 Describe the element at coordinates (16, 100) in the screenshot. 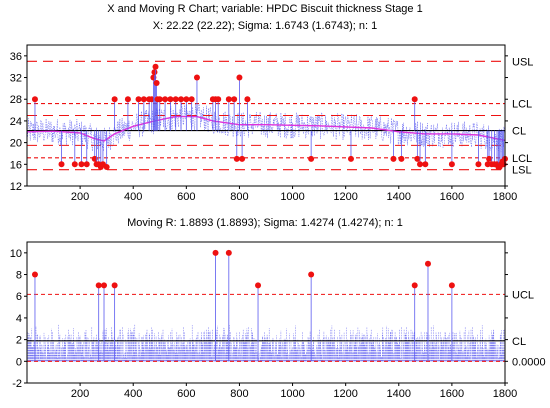

I see `y-tick-label: 28` at that location.